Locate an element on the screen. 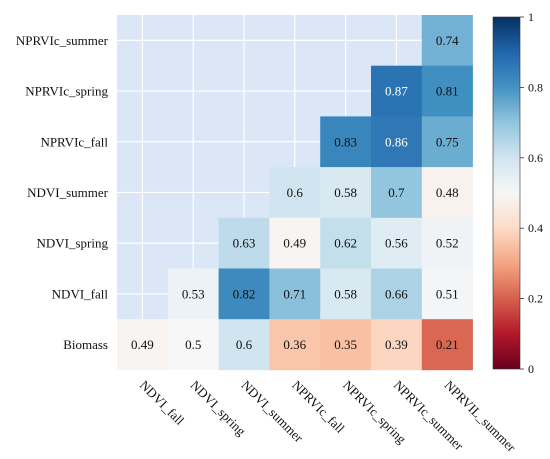 This screenshot has height=459, width=550. colorbar-tick-label: 0.4 is located at coordinates (535, 228).